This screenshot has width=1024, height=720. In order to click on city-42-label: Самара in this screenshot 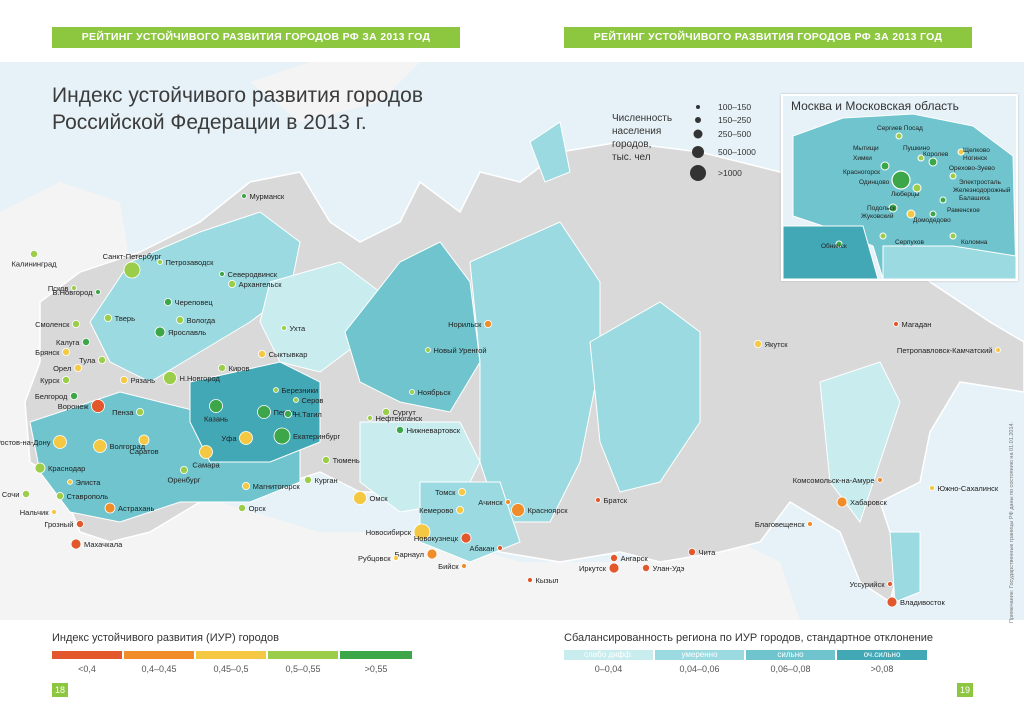, I will do `click(206, 465)`.